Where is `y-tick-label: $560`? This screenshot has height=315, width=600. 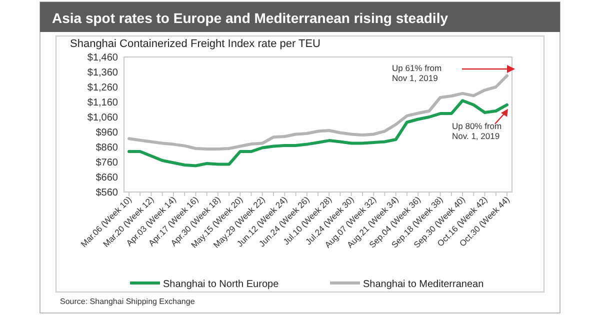 y-tick-label: $560 is located at coordinates (107, 193).